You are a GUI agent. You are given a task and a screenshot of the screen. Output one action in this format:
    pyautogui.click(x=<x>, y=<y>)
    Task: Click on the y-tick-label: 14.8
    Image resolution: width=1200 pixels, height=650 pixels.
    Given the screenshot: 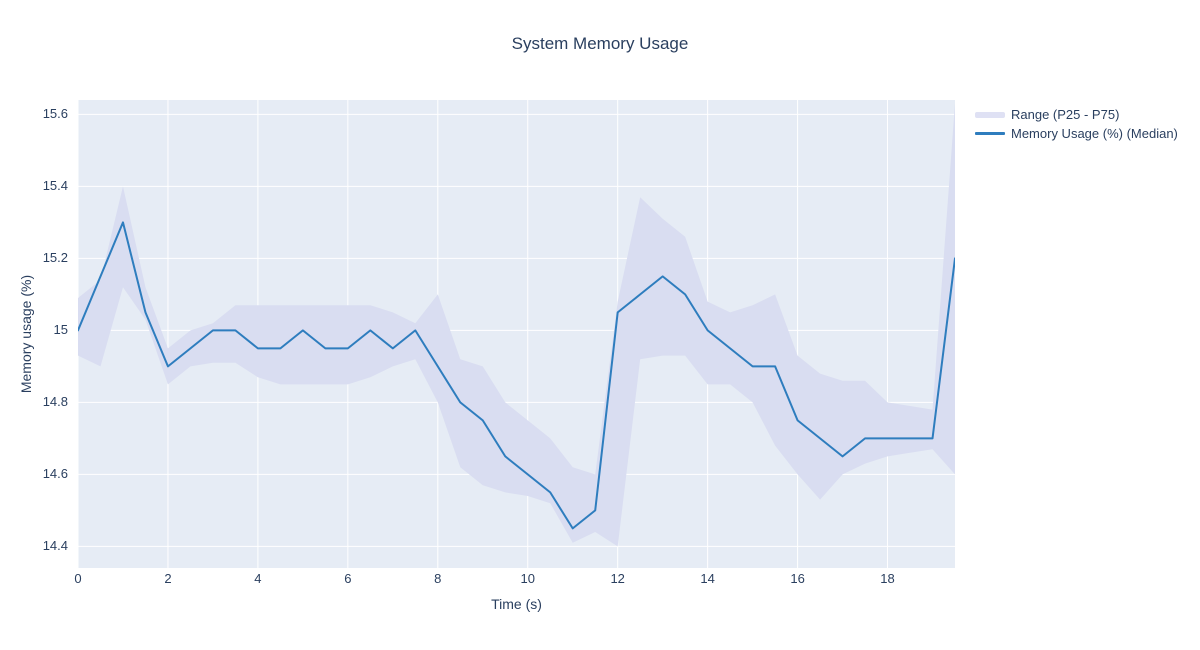 What is the action you would take?
    pyautogui.click(x=55, y=402)
    